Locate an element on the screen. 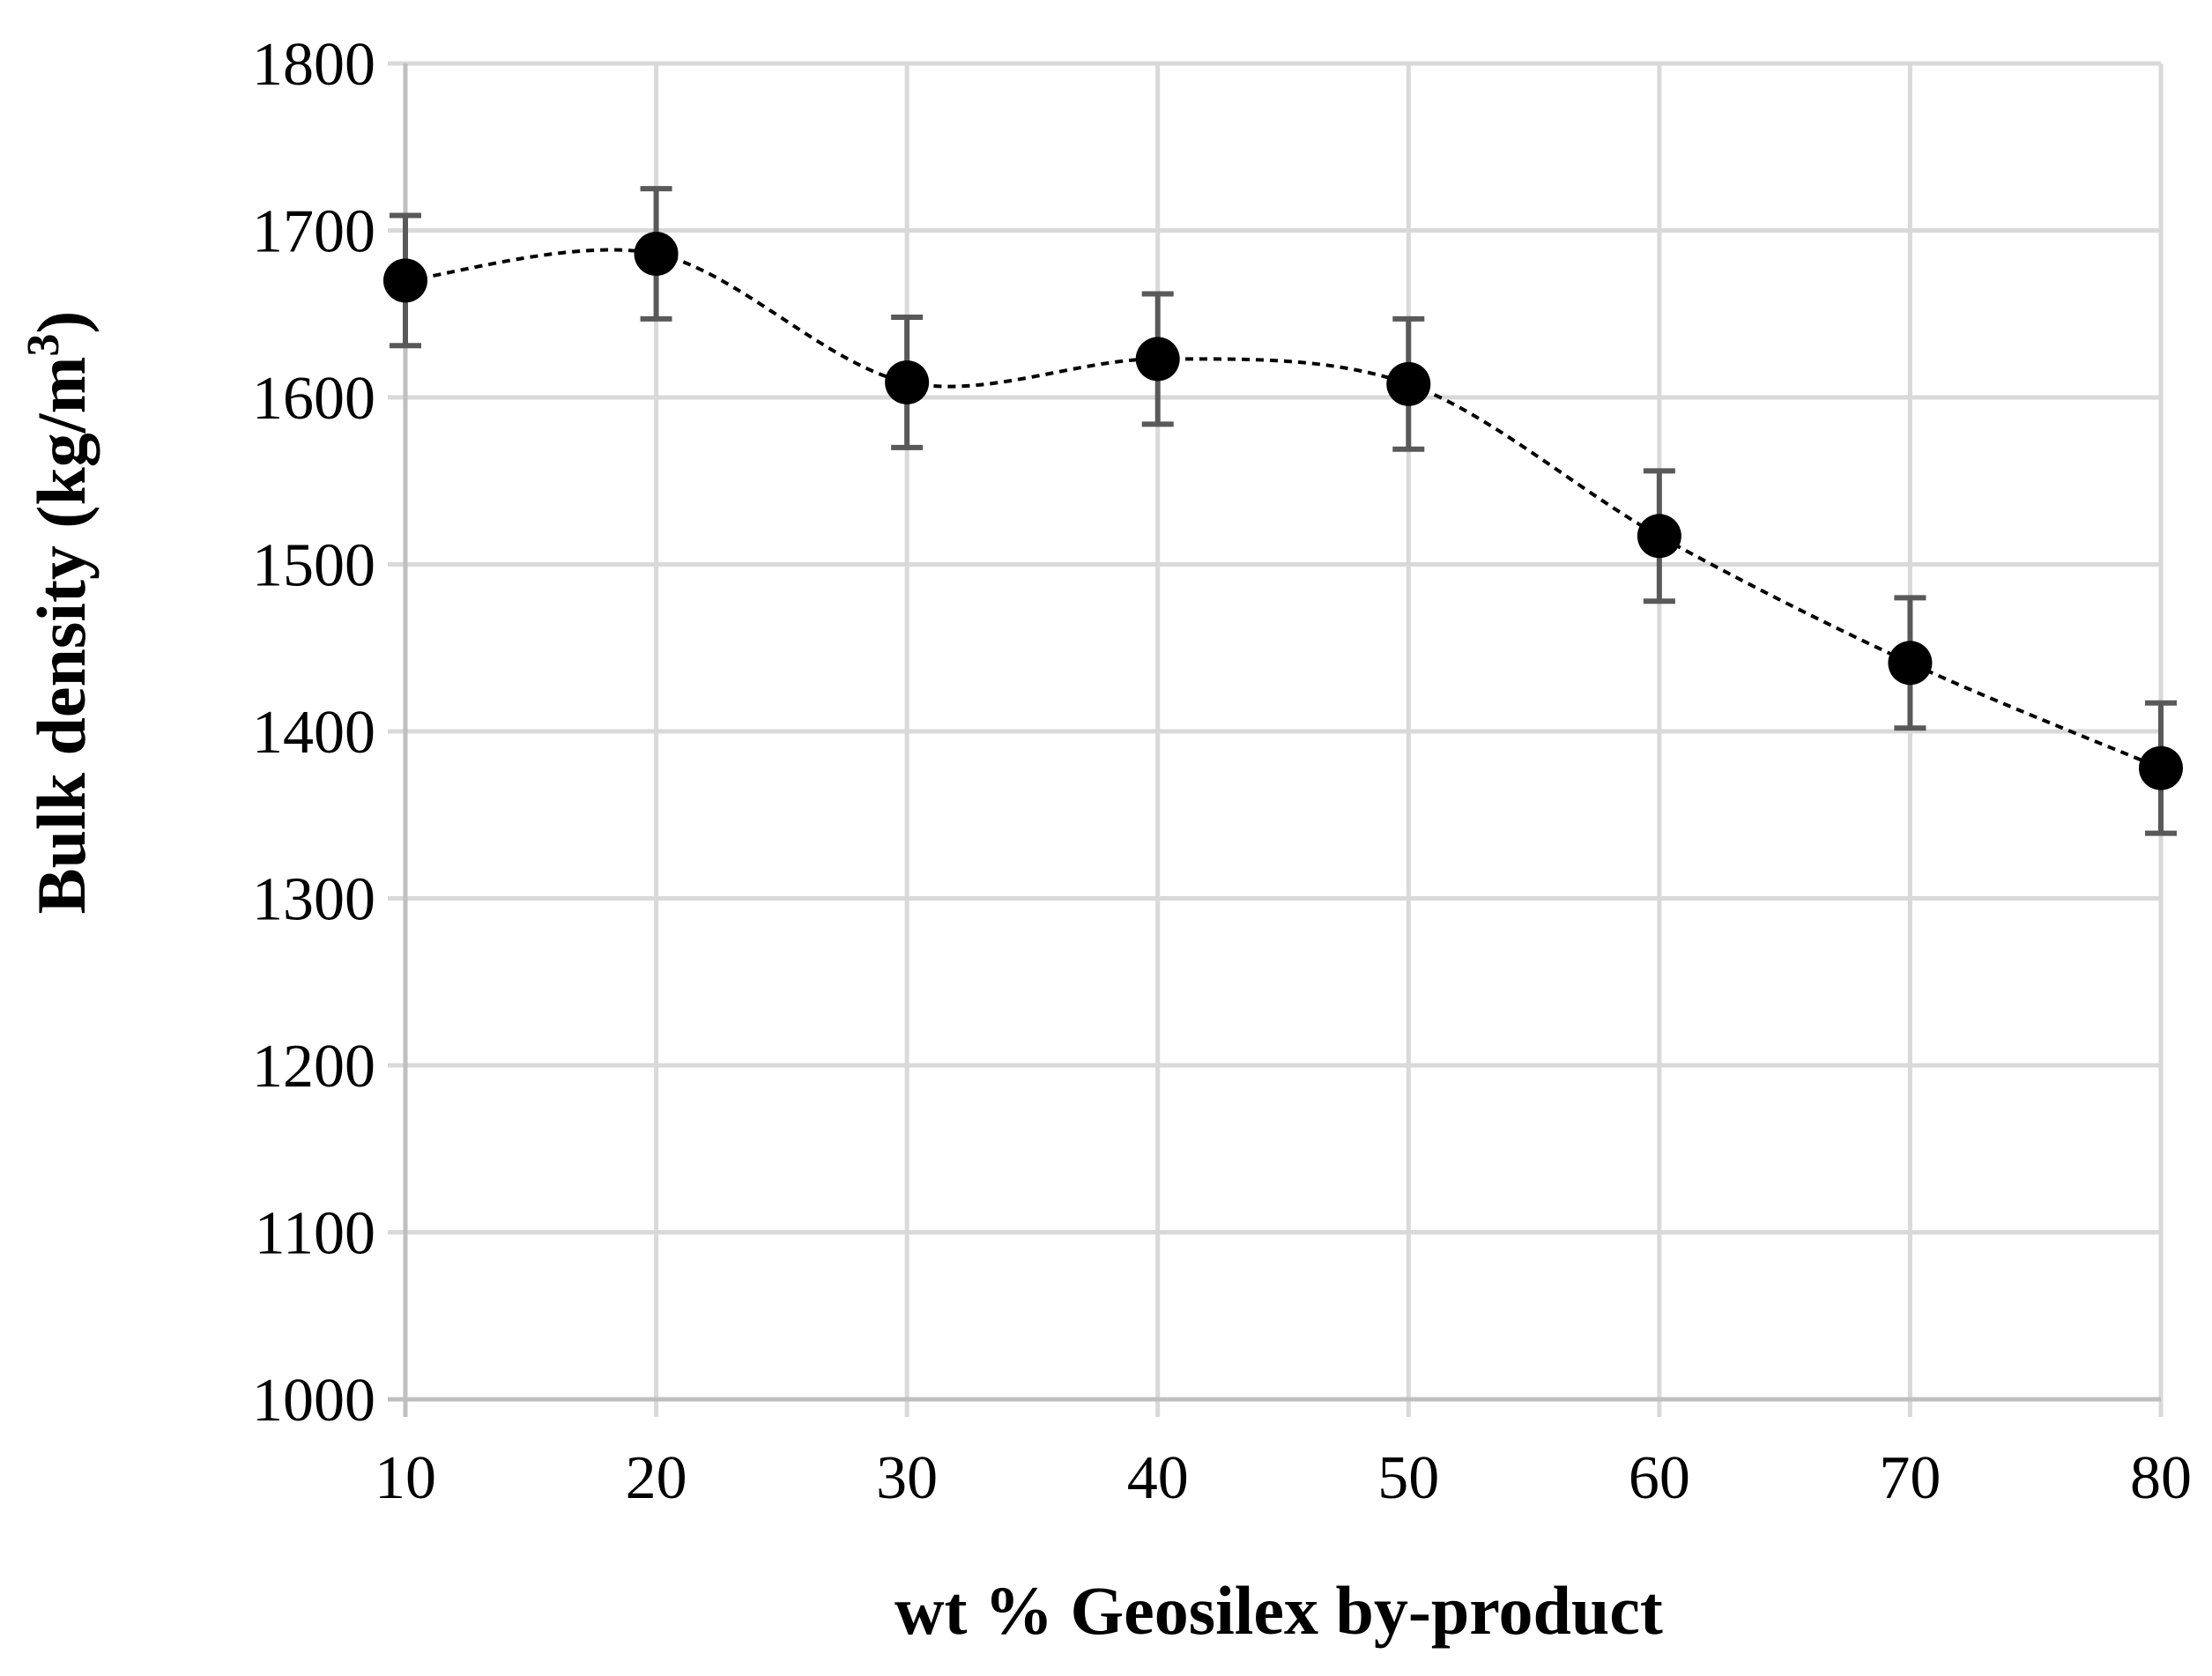  y-tick-label-1000: 1000 is located at coordinates (314, 1401).